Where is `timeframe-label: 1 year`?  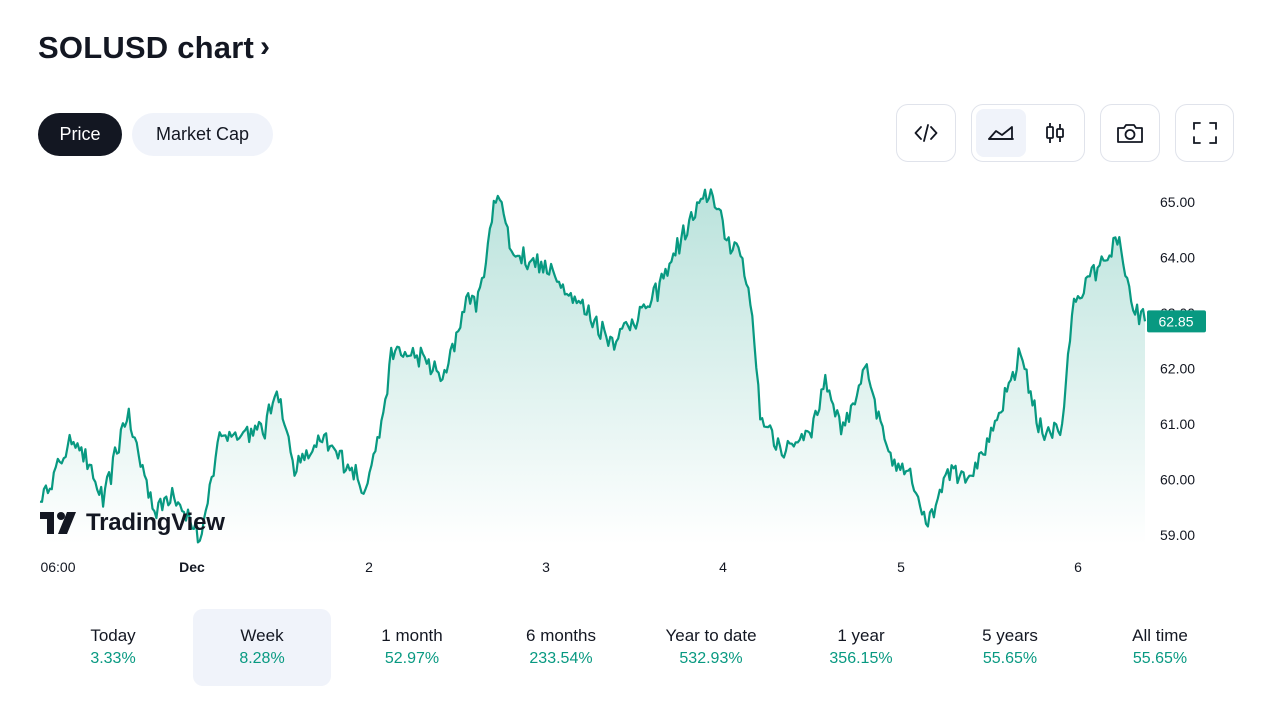
timeframe-label: 1 year is located at coordinates (861, 635).